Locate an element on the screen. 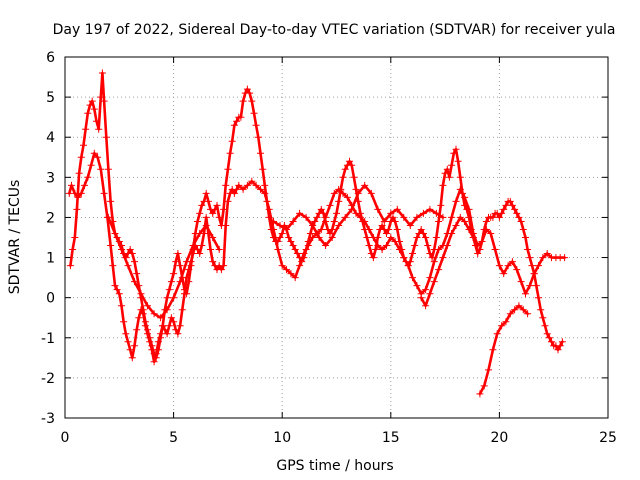 Image resolution: width=640 pixels, height=480 pixels. x-tick-labels: 0 5 10 15 20 25 is located at coordinates (339, 438).